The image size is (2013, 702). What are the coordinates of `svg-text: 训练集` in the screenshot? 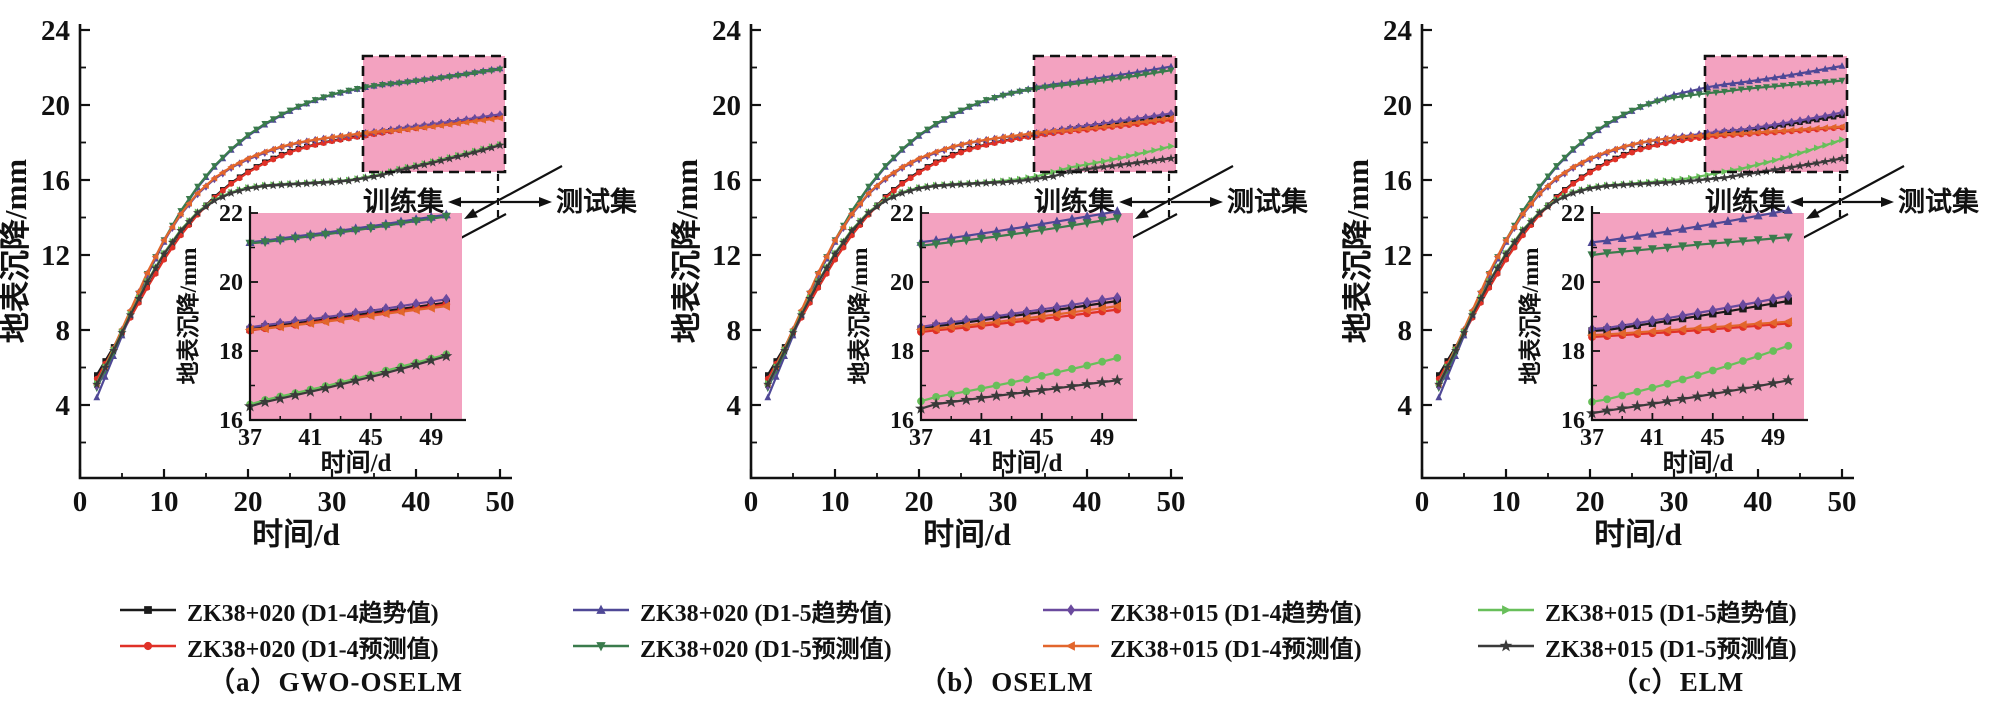 It's located at (404, 201).